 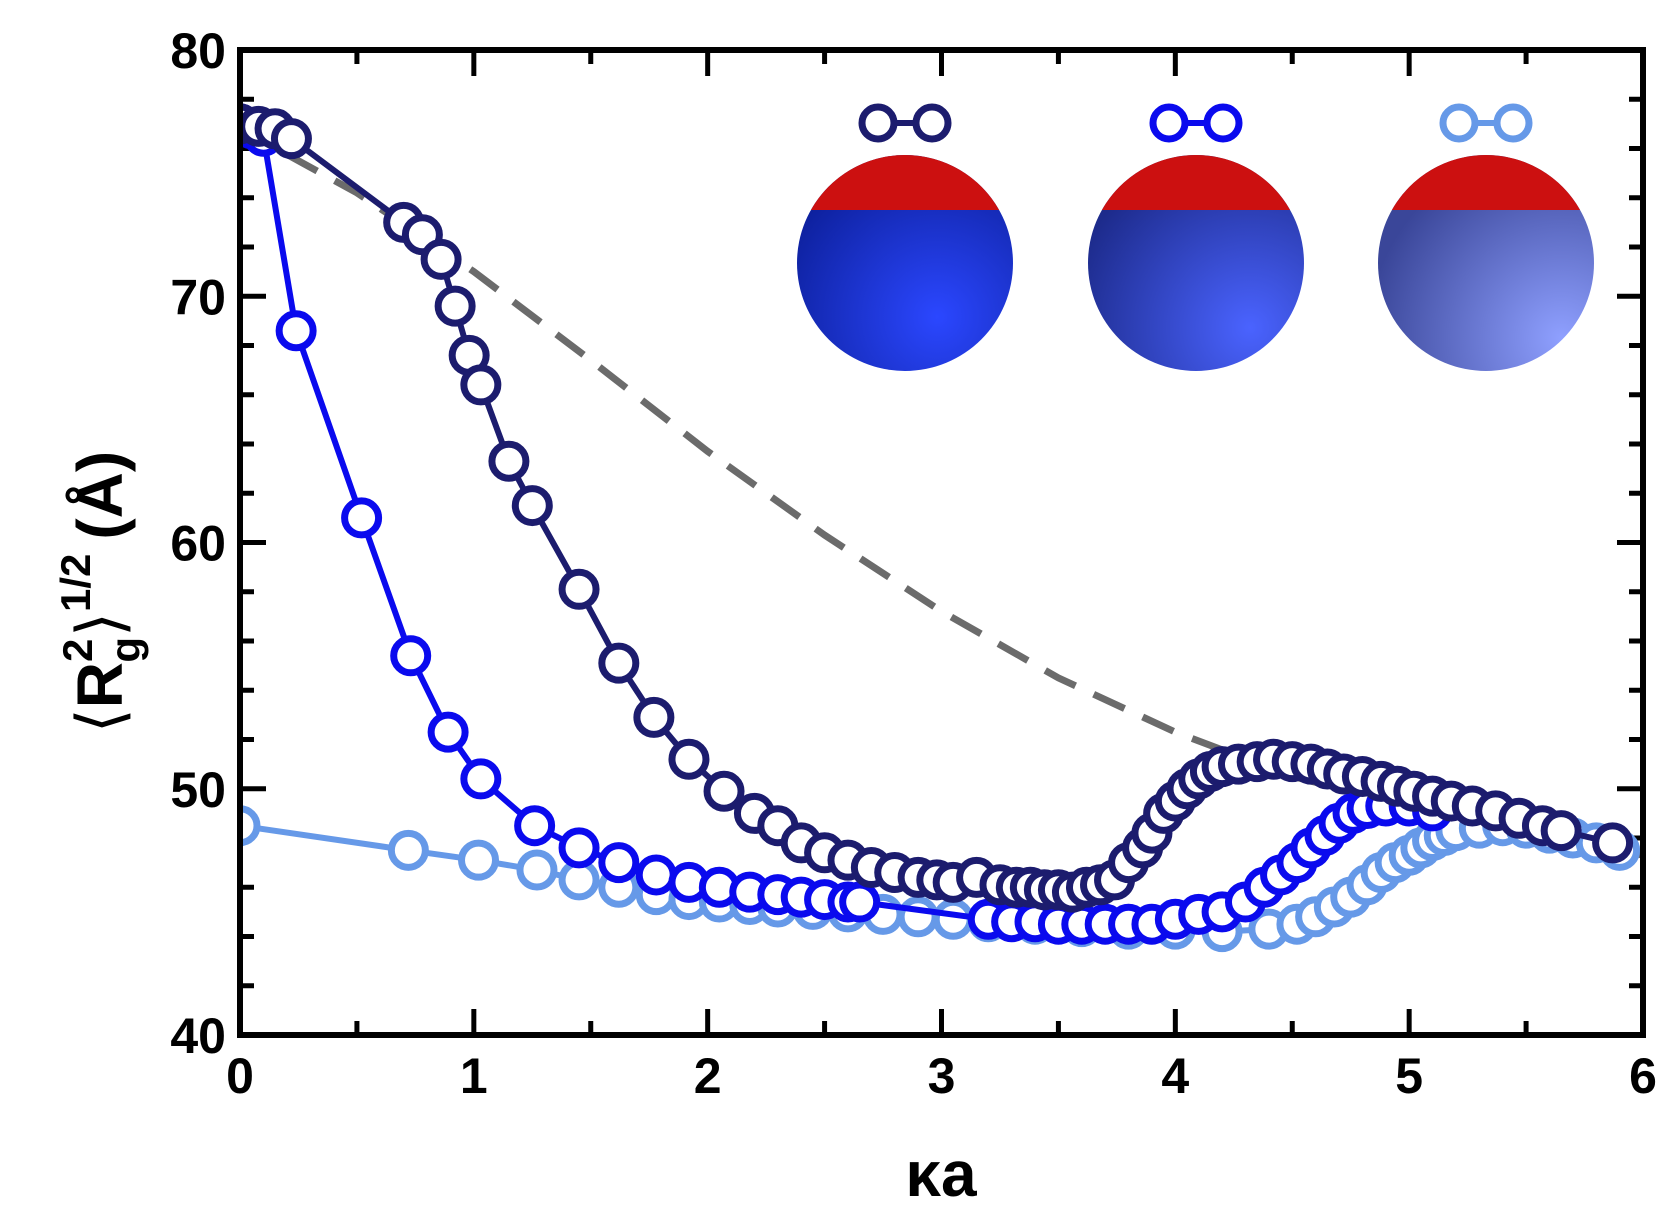 What do you see at coordinates (942, 1076) in the screenshot?
I see `x-tick-label: 3` at bounding box center [942, 1076].